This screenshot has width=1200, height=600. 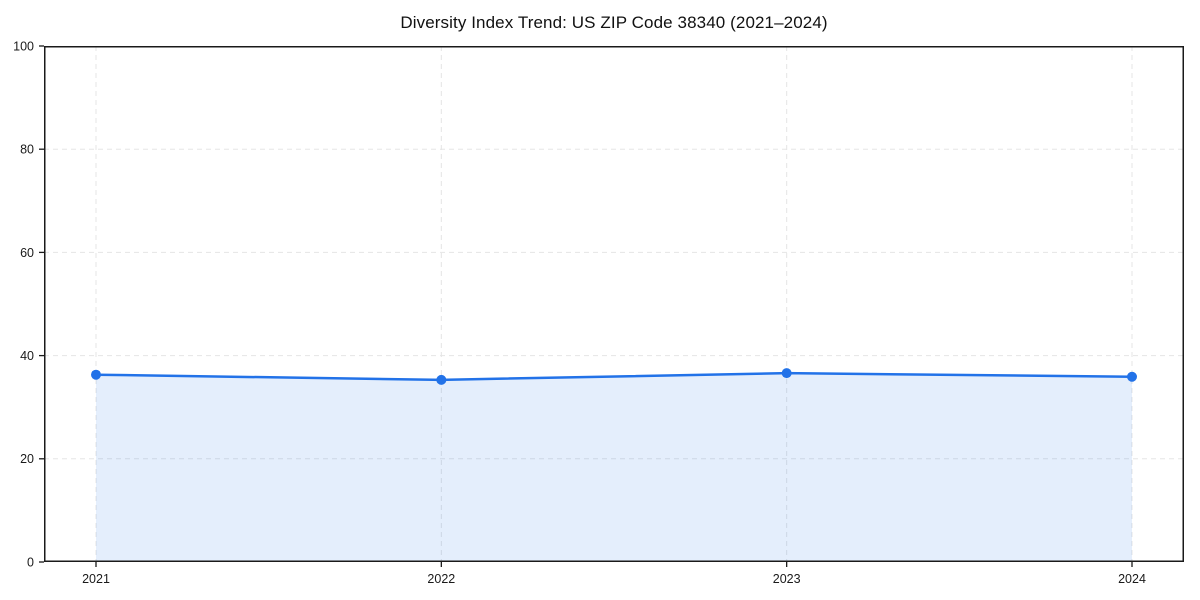 I want to click on x-axis-tick-label: 2024, so click(x=1132, y=579).